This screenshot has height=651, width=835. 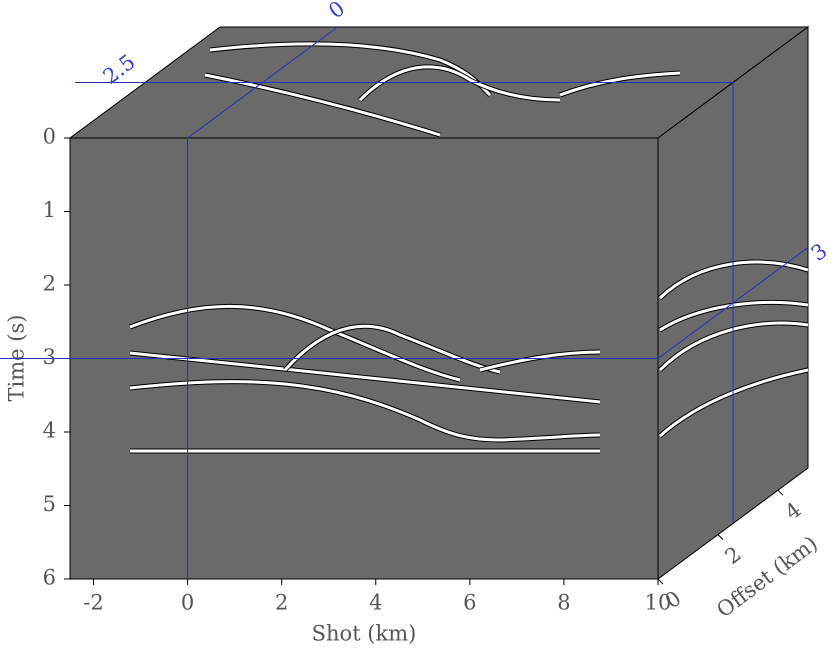 I want to click on y-tick-label: 1, so click(x=49, y=210).